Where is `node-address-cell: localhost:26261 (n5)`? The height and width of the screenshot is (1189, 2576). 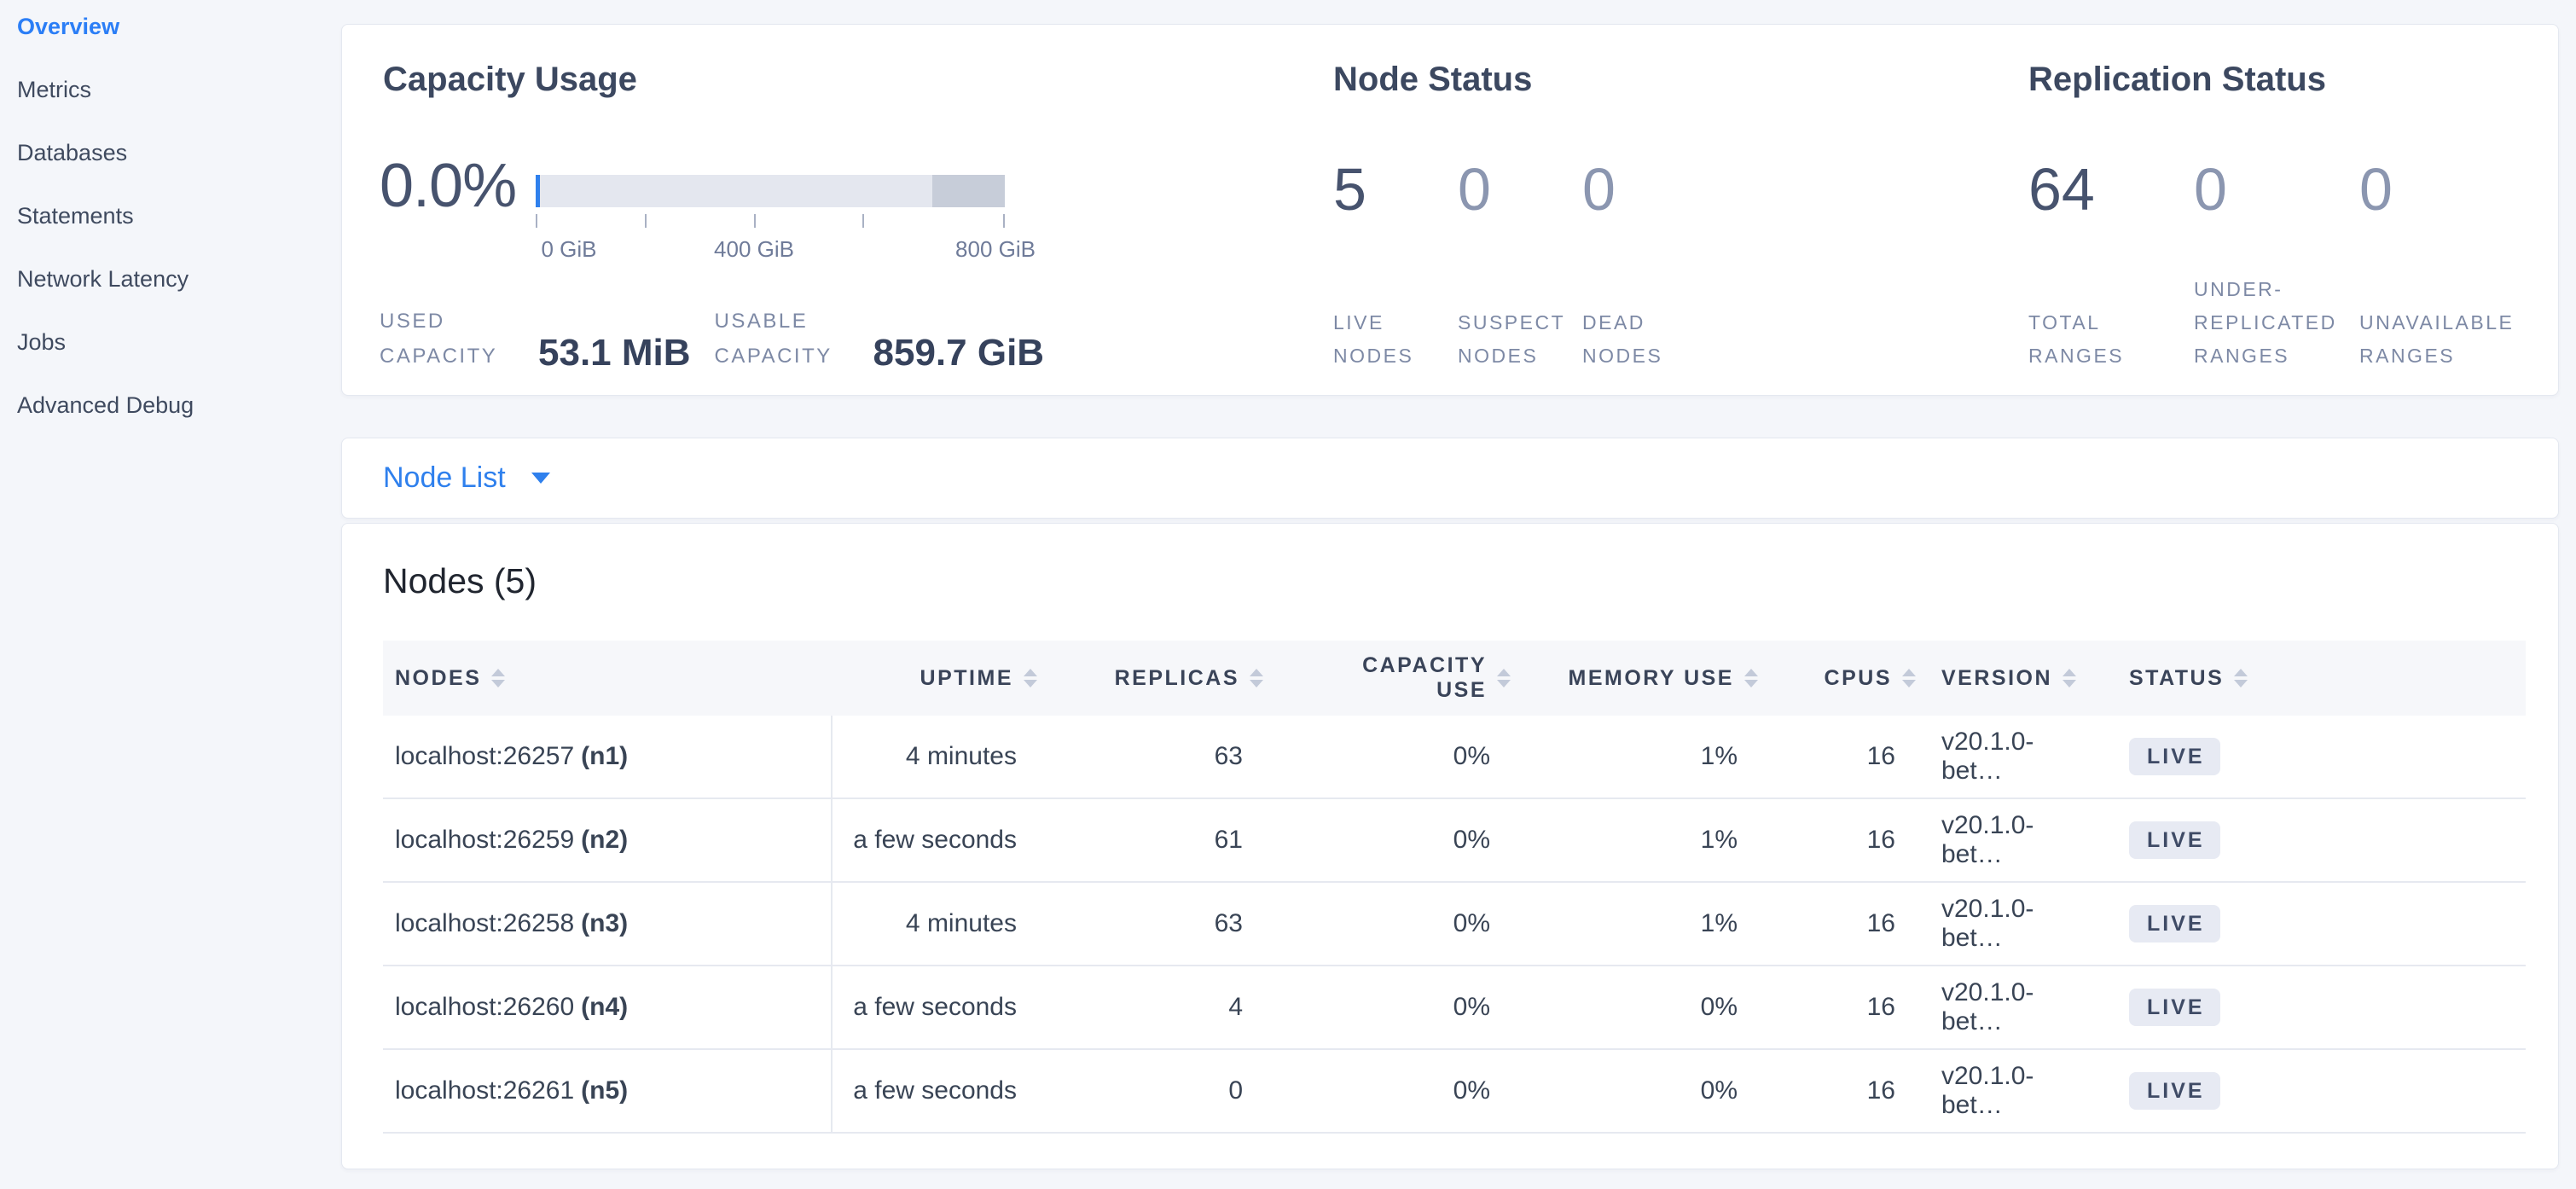 node-address-cell: localhost:26261 (n5) is located at coordinates (608, 1091).